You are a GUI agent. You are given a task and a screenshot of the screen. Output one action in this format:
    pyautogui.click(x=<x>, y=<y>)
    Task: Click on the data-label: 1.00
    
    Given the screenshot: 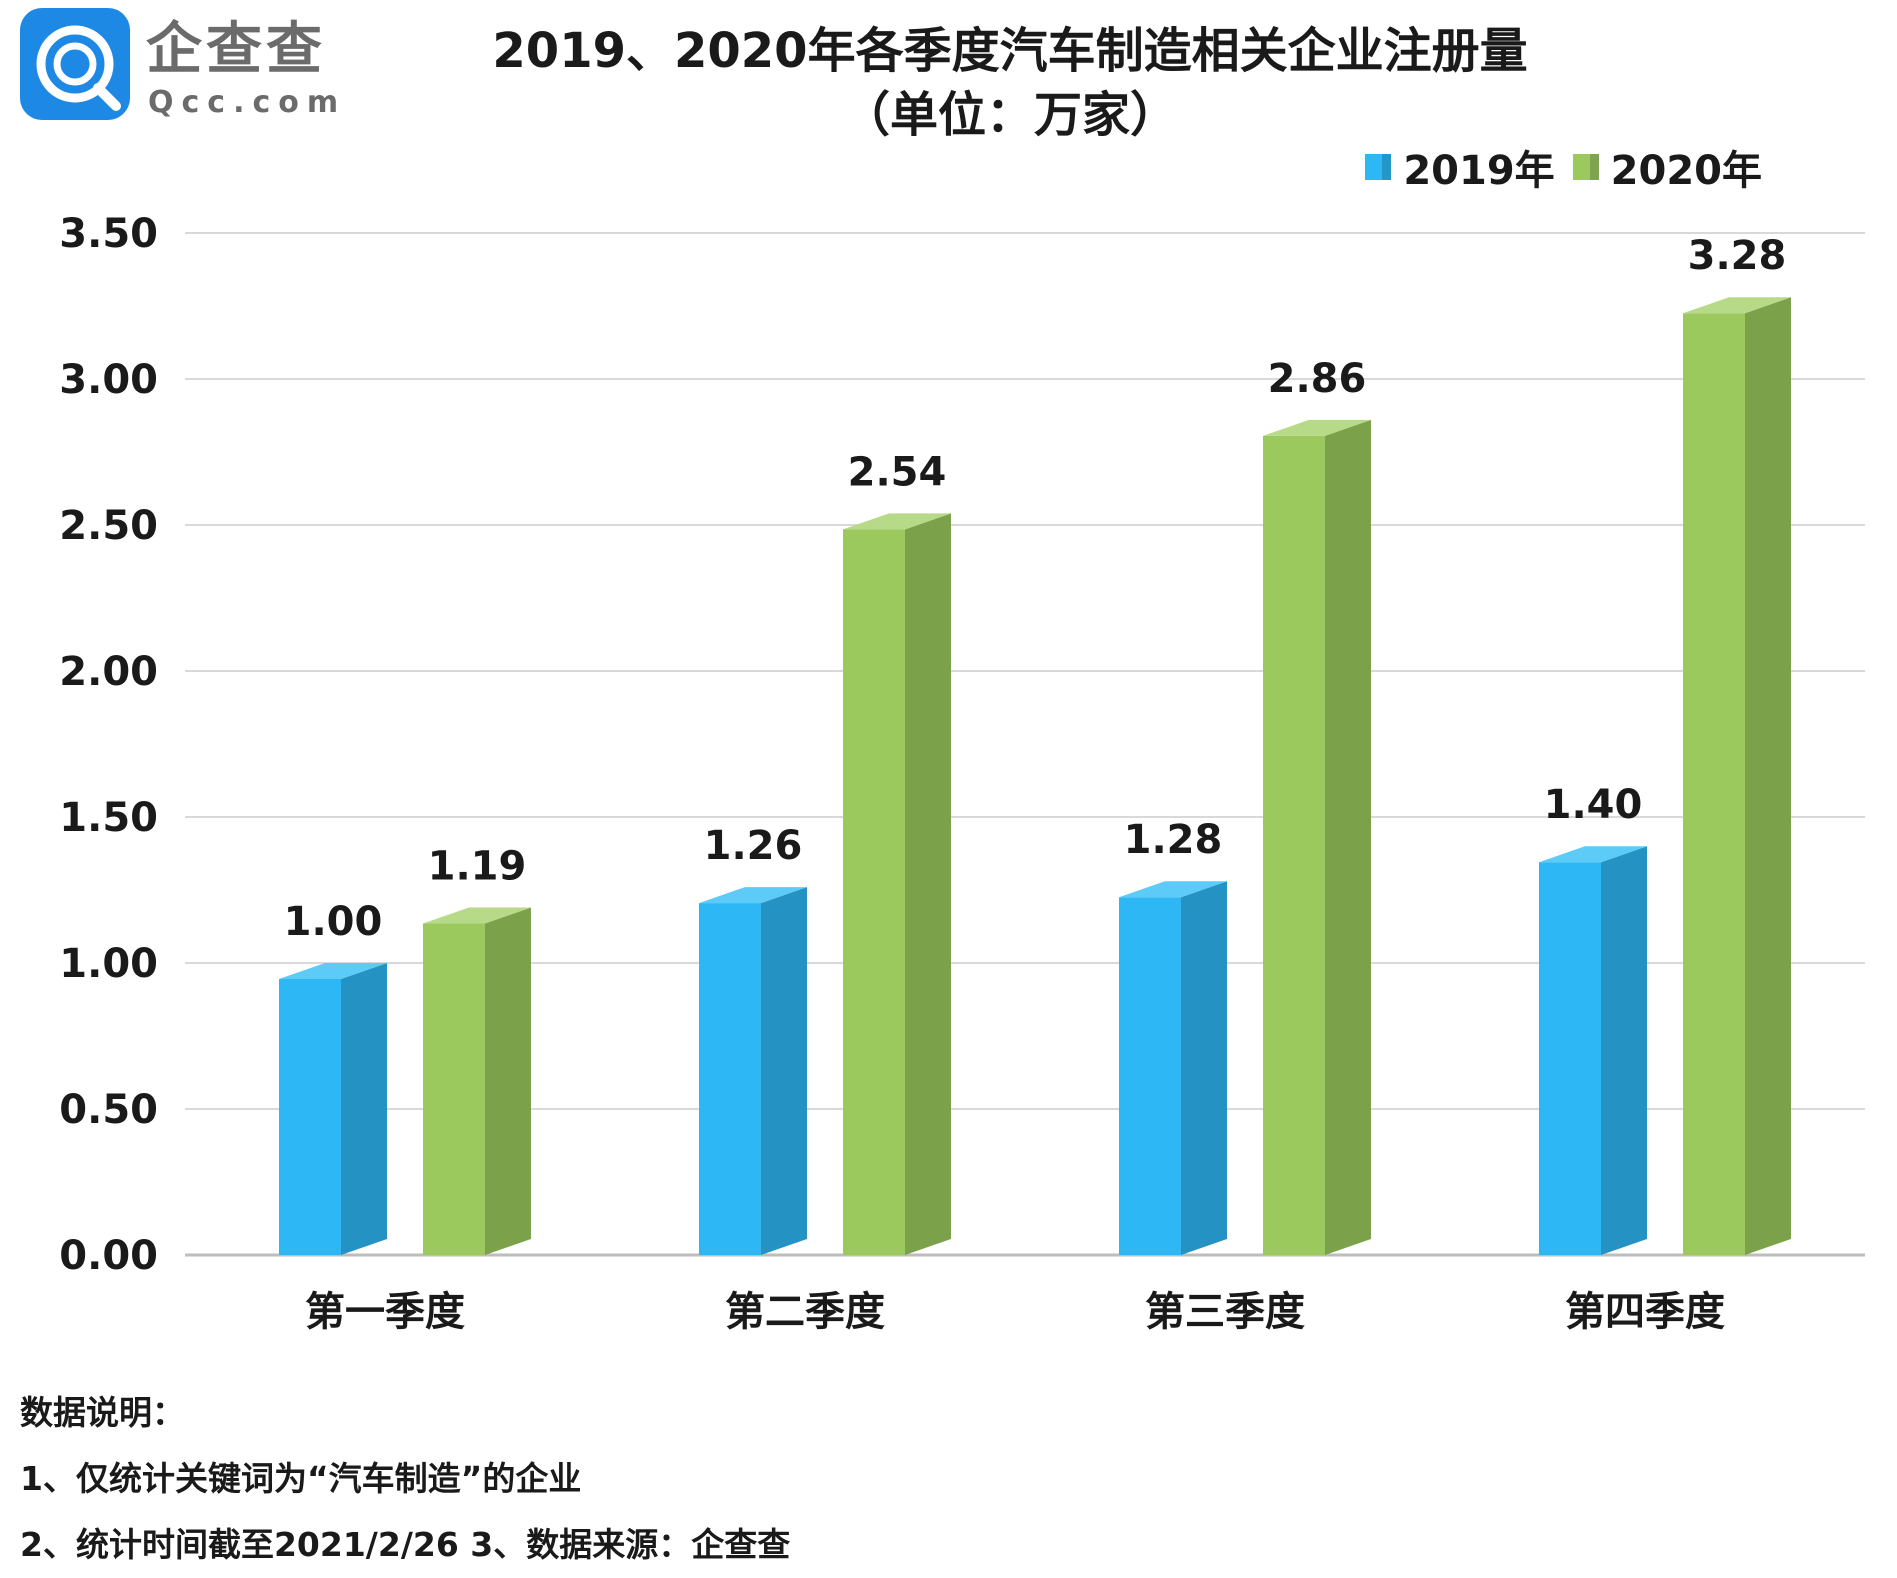 What is the action you would take?
    pyautogui.click(x=333, y=922)
    